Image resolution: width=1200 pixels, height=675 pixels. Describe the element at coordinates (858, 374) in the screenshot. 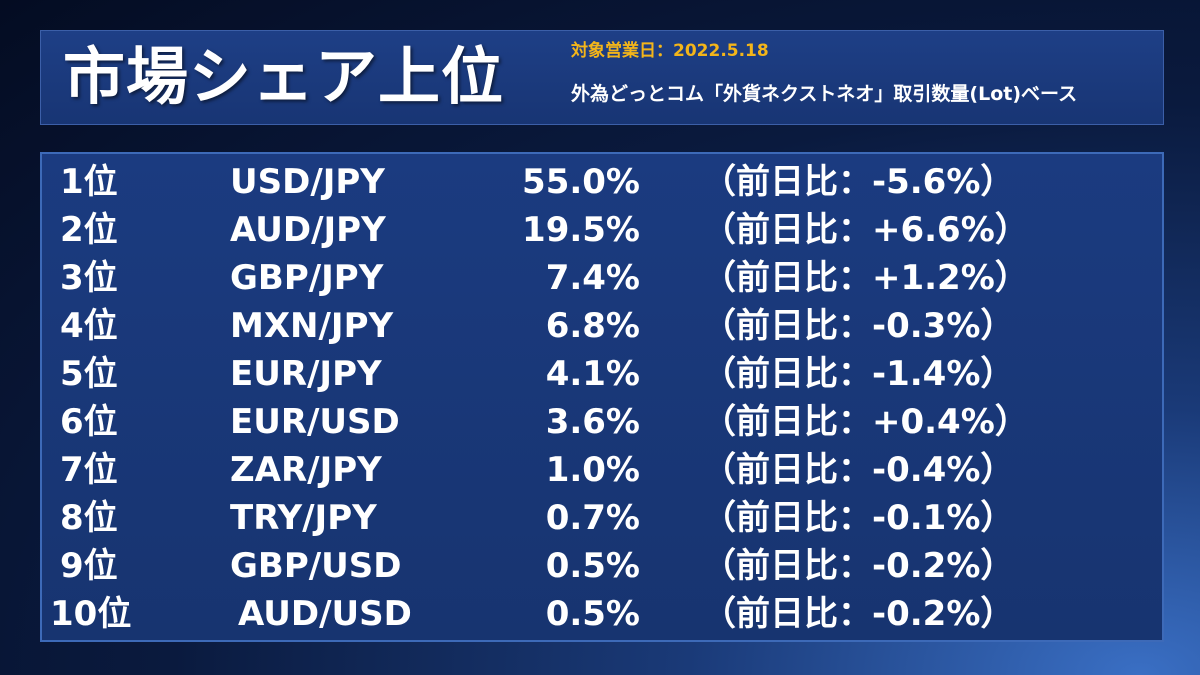

I see `day-change: （前日比：-1.4%）` at that location.